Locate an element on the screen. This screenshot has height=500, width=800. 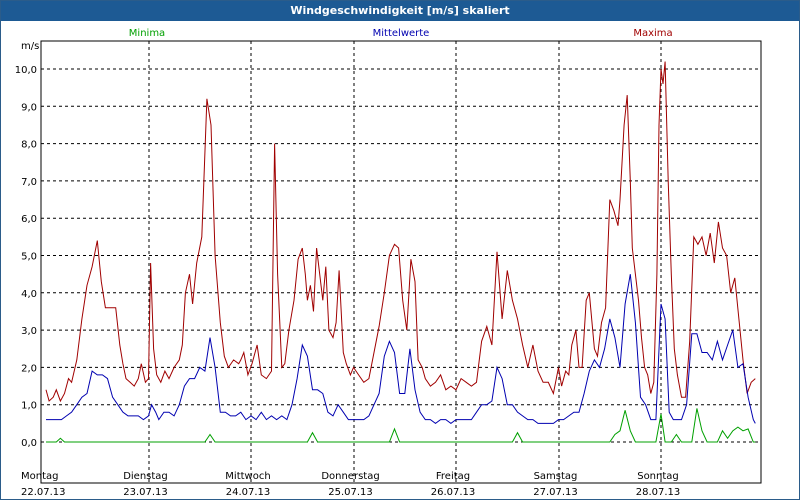
day-name-label: Dienstag is located at coordinates (145, 476).